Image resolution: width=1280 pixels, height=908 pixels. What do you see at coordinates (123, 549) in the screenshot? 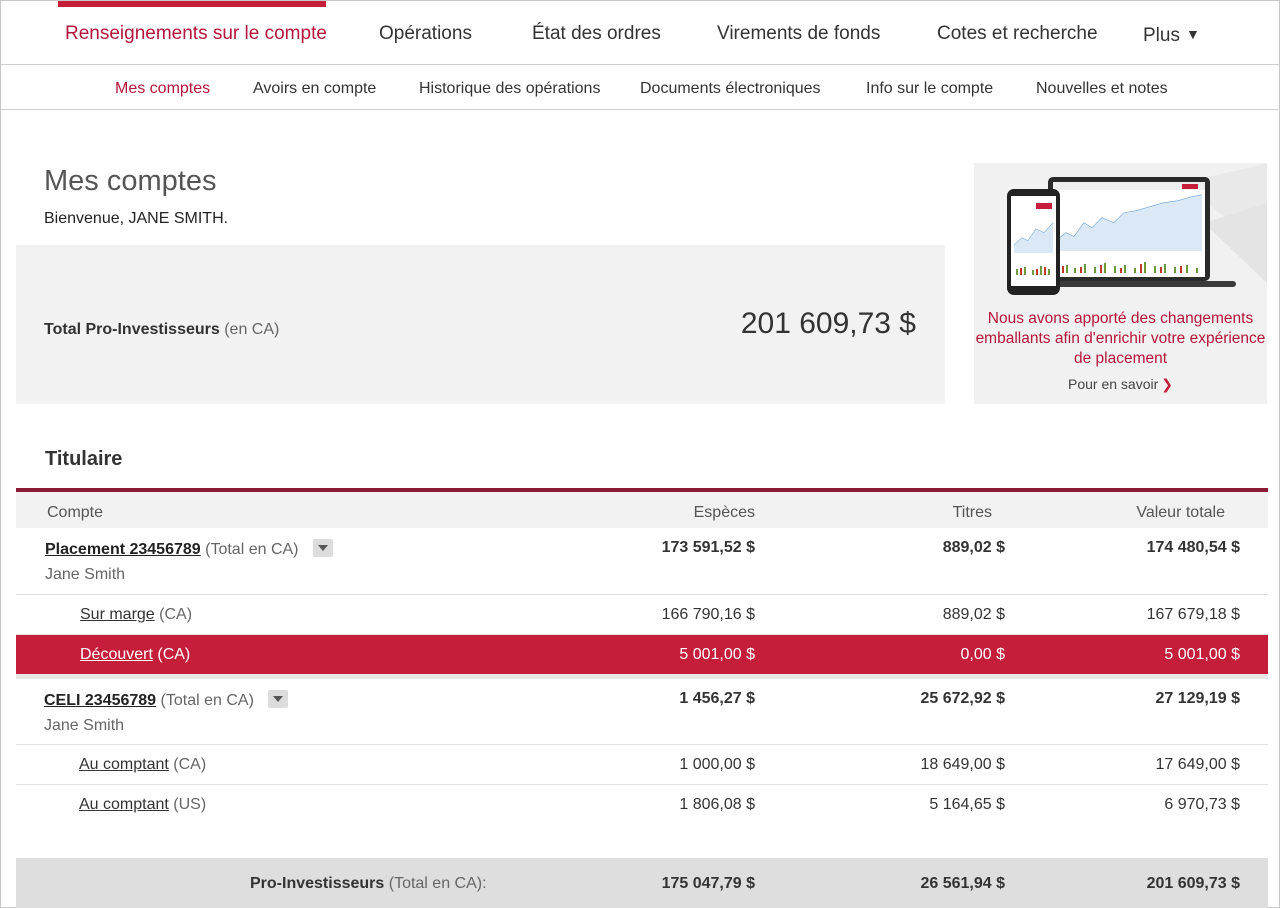
I see `account-link-placement: Placement 23456789` at bounding box center [123, 549].